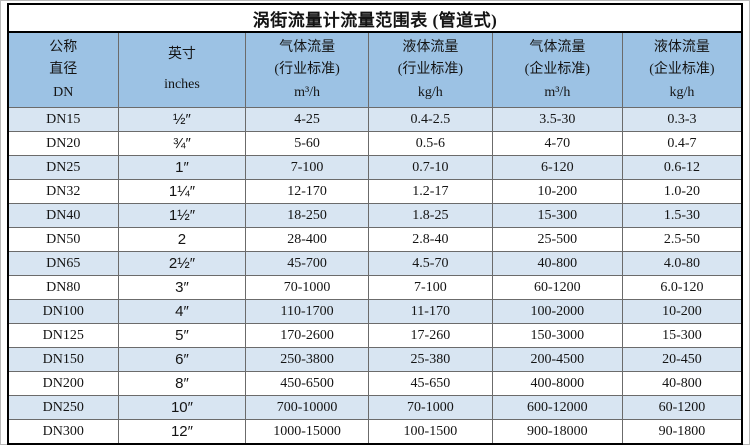 Image resolution: width=750 pixels, height=445 pixels. I want to click on cell-liquid_industry: 25-380, so click(430, 359).